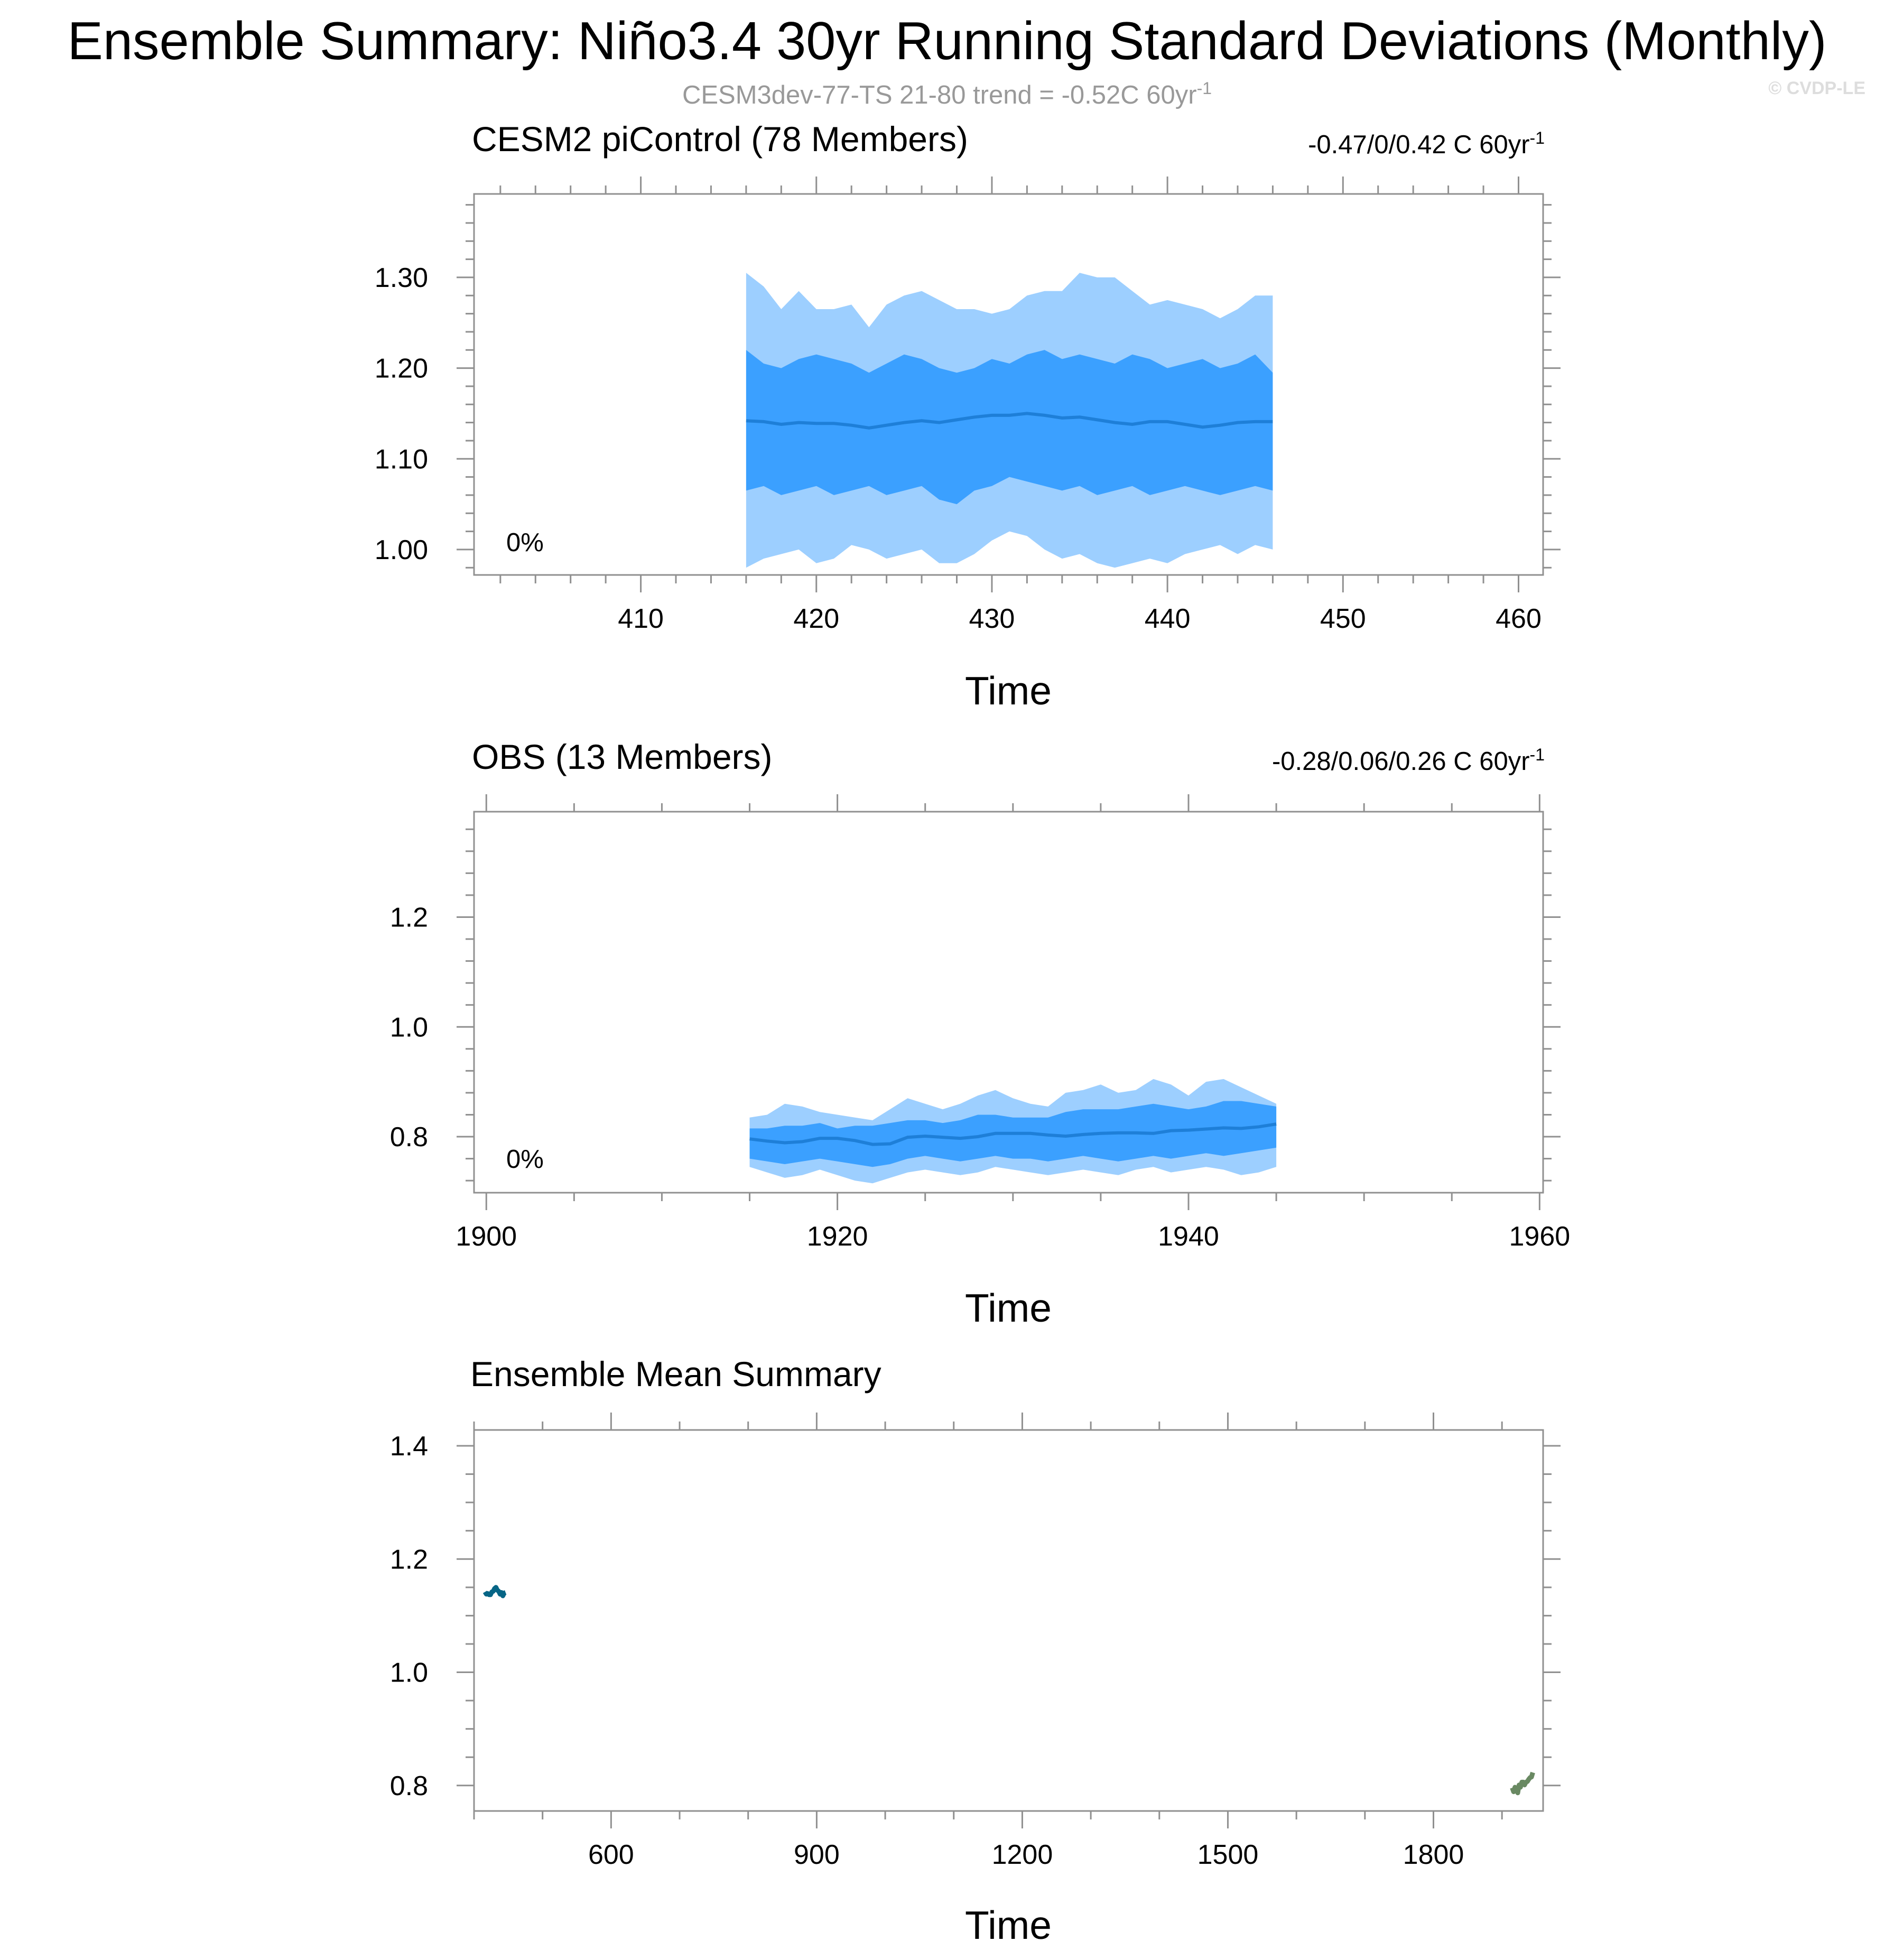 Image resolution: width=1894 pixels, height=1960 pixels. Describe the element at coordinates (837, 1236) in the screenshot. I see `x-tick-label: 1920` at that location.